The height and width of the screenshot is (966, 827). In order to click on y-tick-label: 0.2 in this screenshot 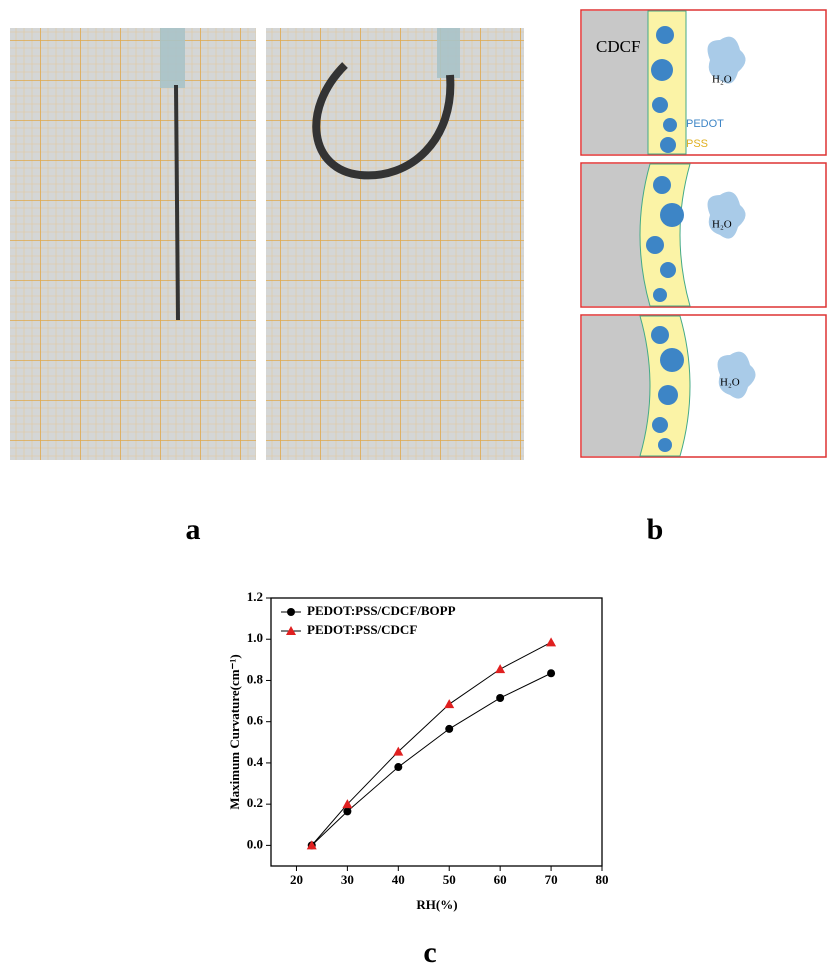, I will do `click(255, 802)`.